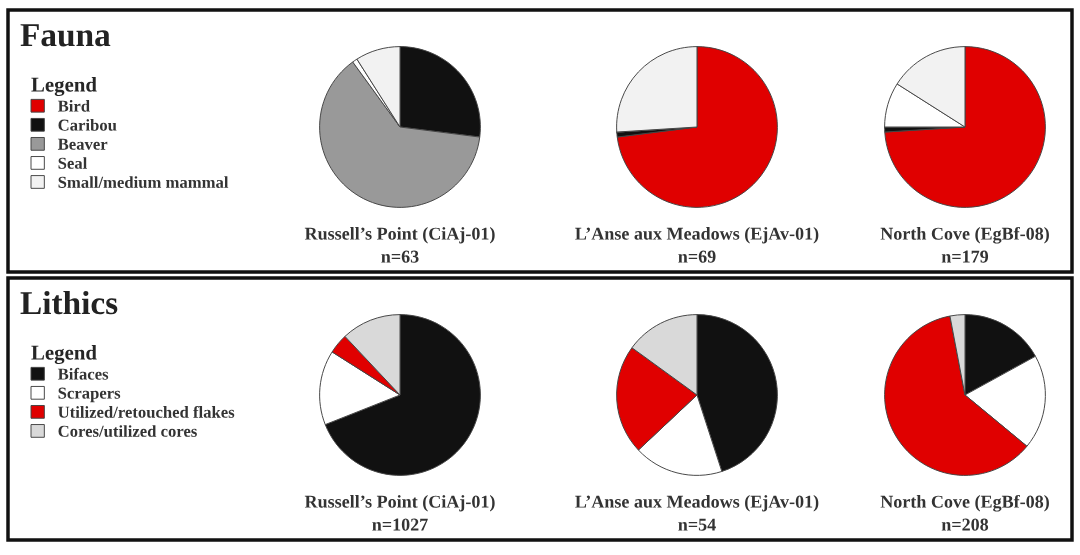 This screenshot has height=555, width=1080. What do you see at coordinates (73, 105) in the screenshot?
I see `legend-label: Bird` at bounding box center [73, 105].